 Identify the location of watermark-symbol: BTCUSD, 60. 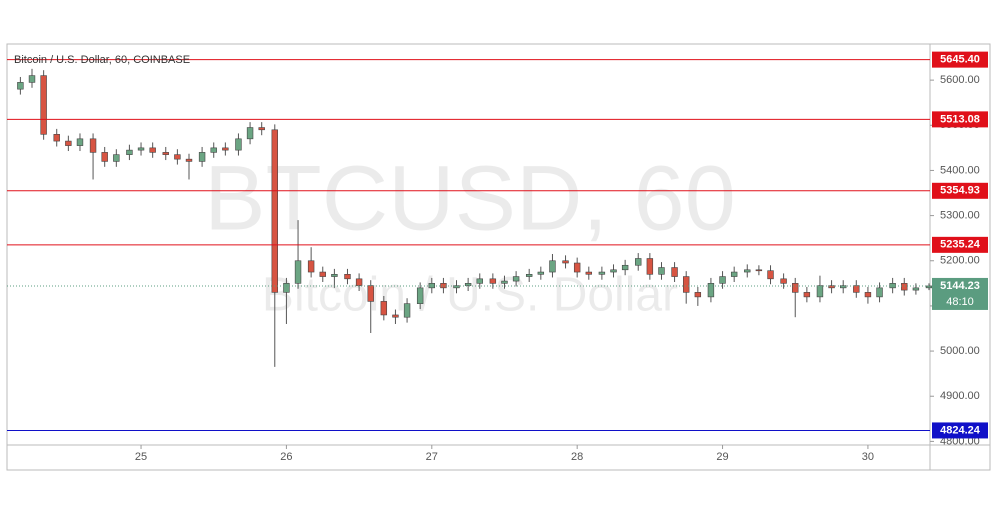
(470, 198).